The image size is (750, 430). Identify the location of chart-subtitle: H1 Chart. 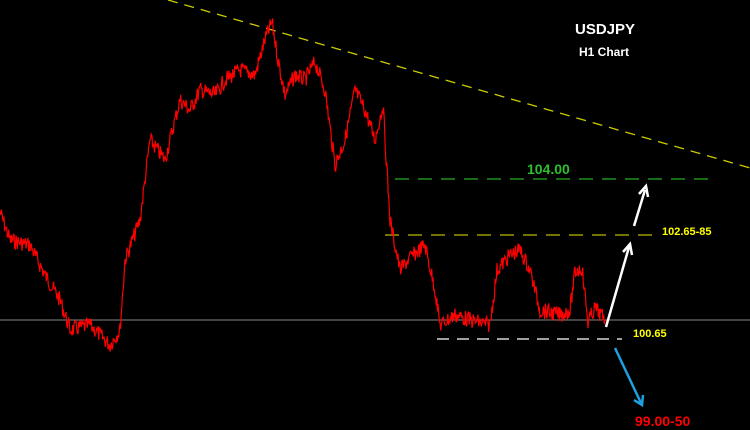
(604, 52).